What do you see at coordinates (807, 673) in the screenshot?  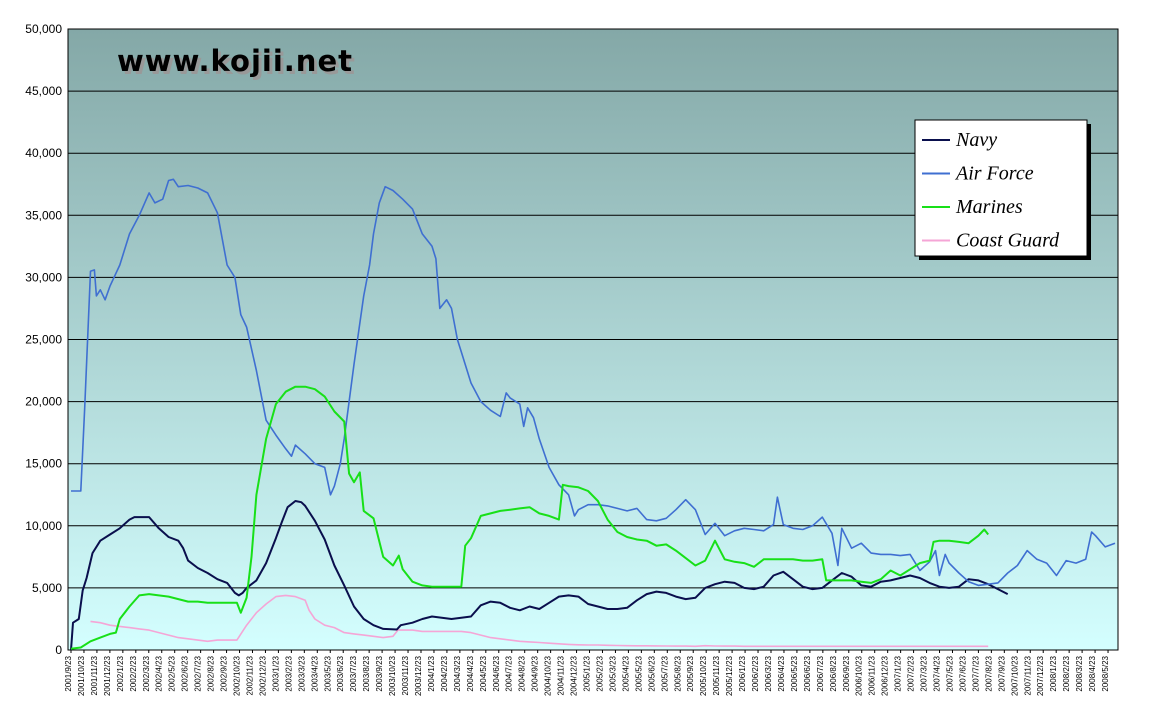 I see `x-tick-label: 2006/6/23` at bounding box center [807, 673].